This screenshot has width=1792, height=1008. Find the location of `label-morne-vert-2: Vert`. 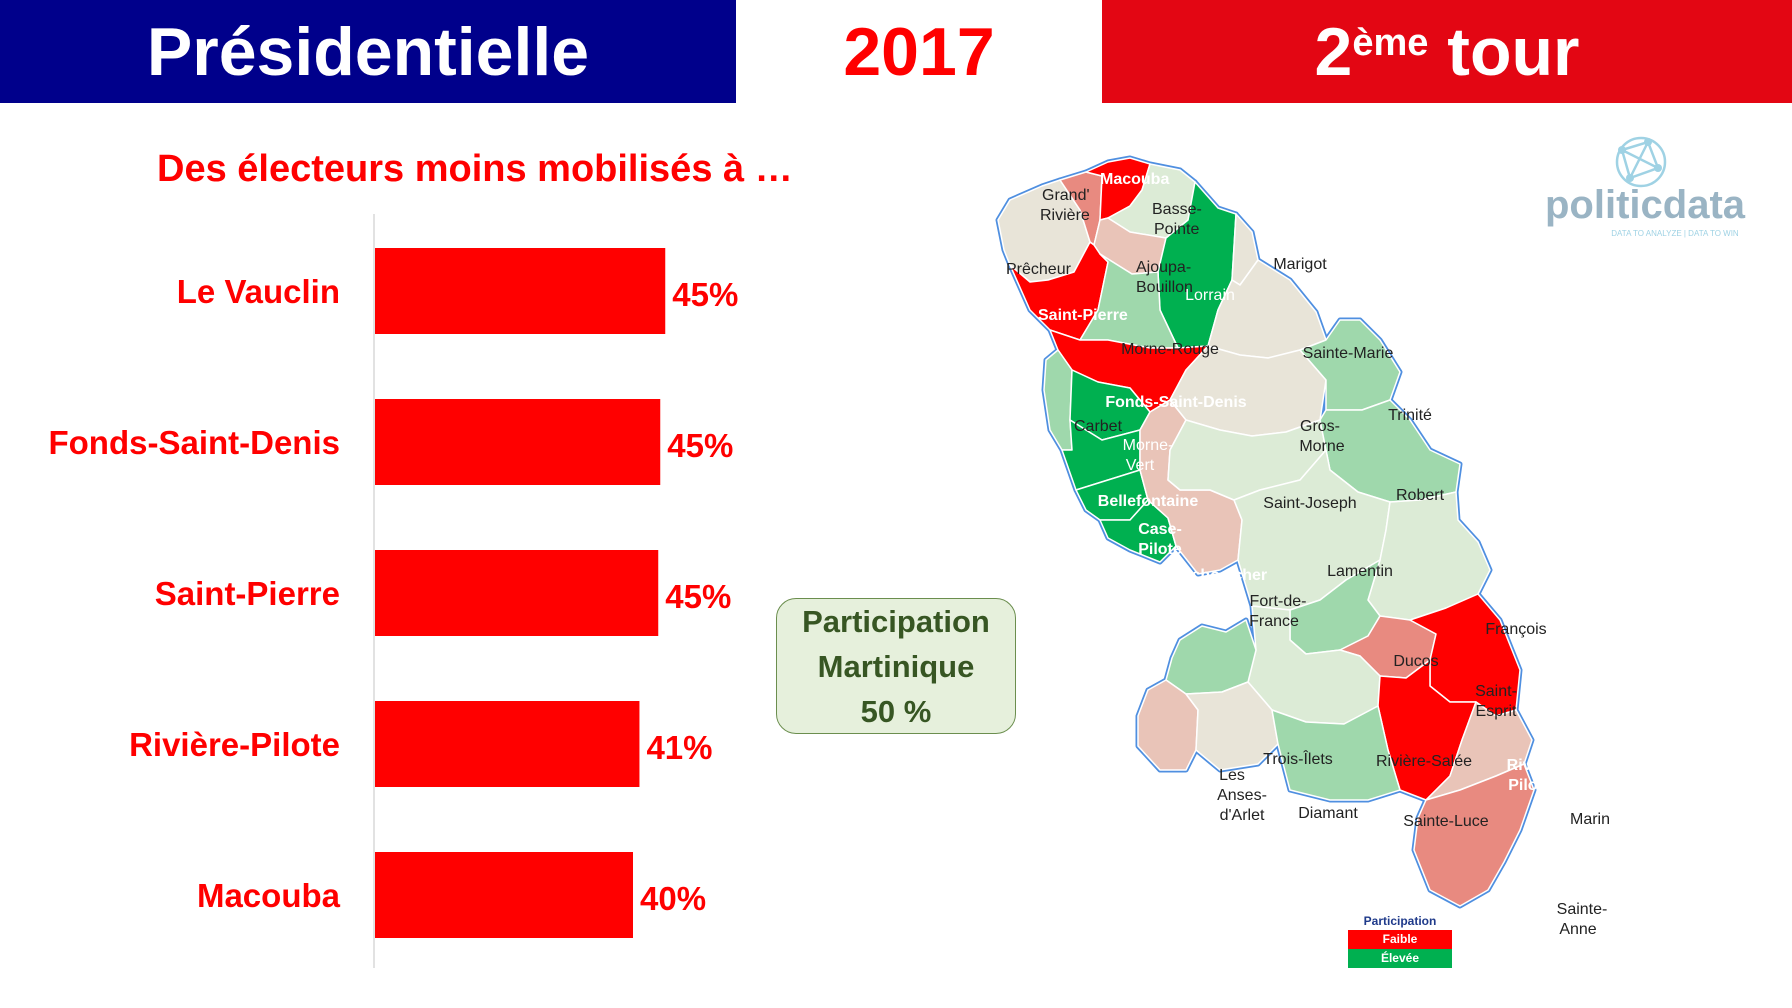

label-morne-vert-2: Vert is located at coordinates (1140, 465).